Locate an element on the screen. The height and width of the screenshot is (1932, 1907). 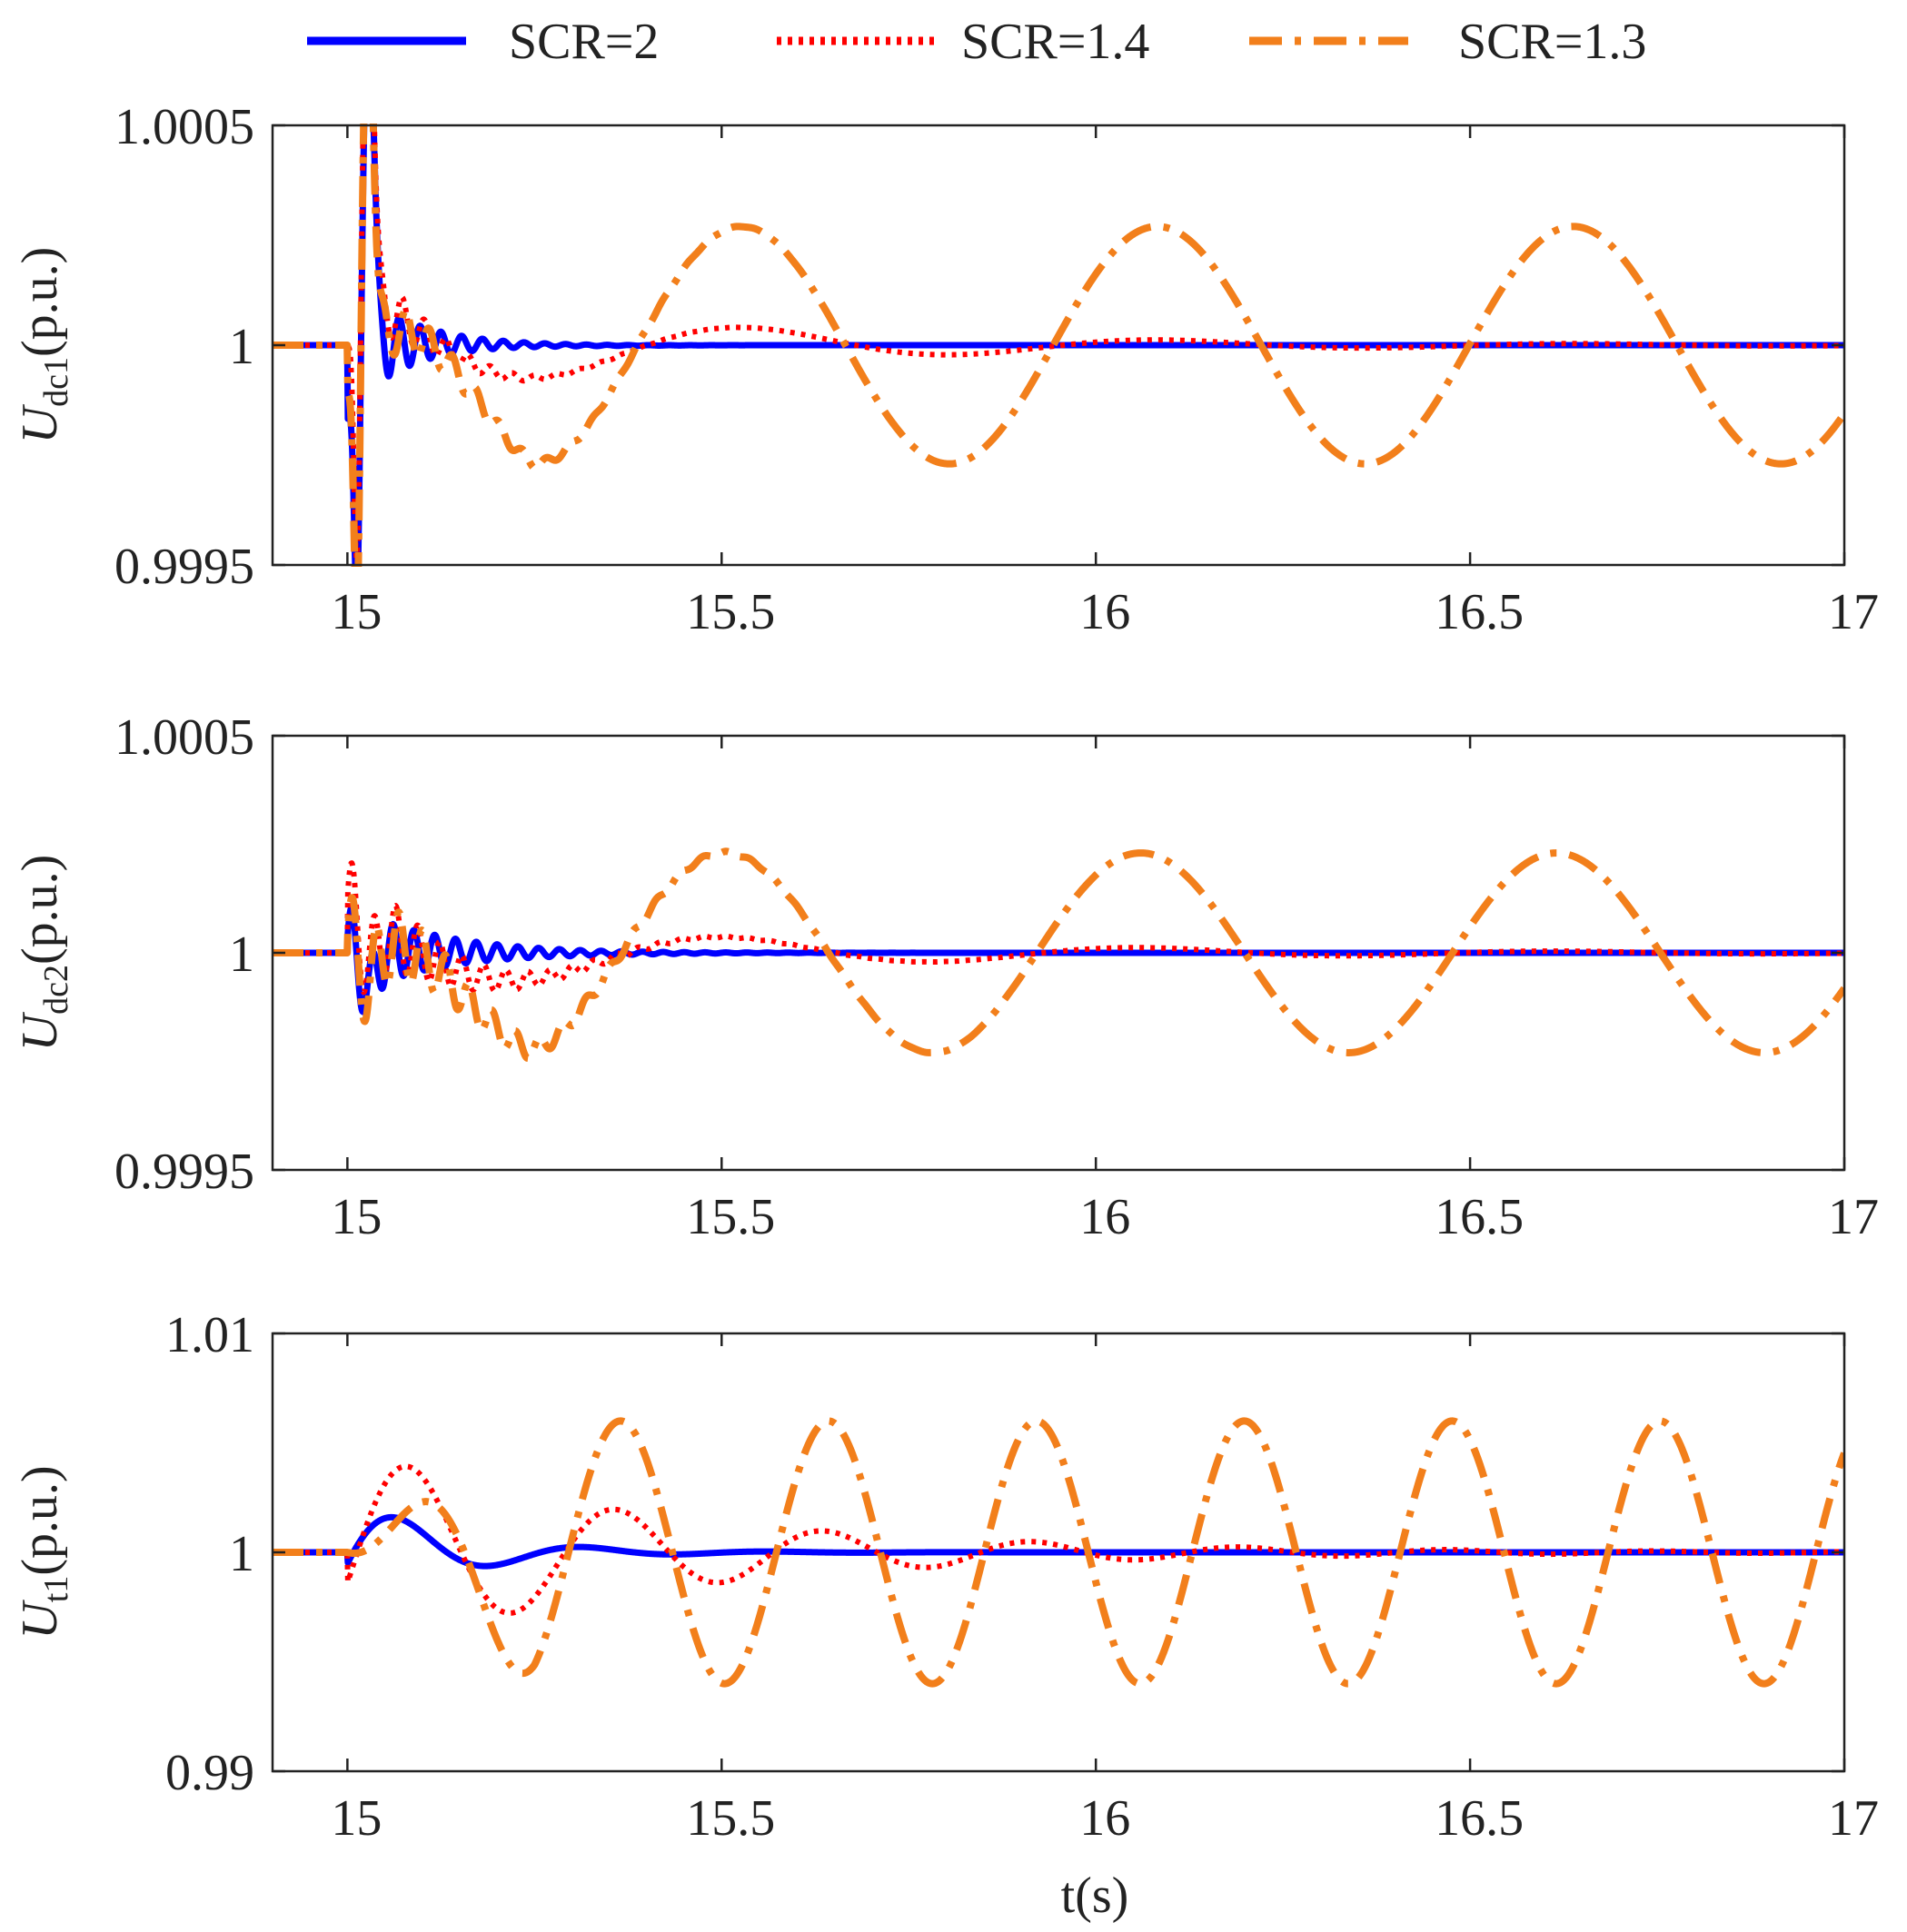
y-tick-label: 1.01 is located at coordinates (209, 1335).